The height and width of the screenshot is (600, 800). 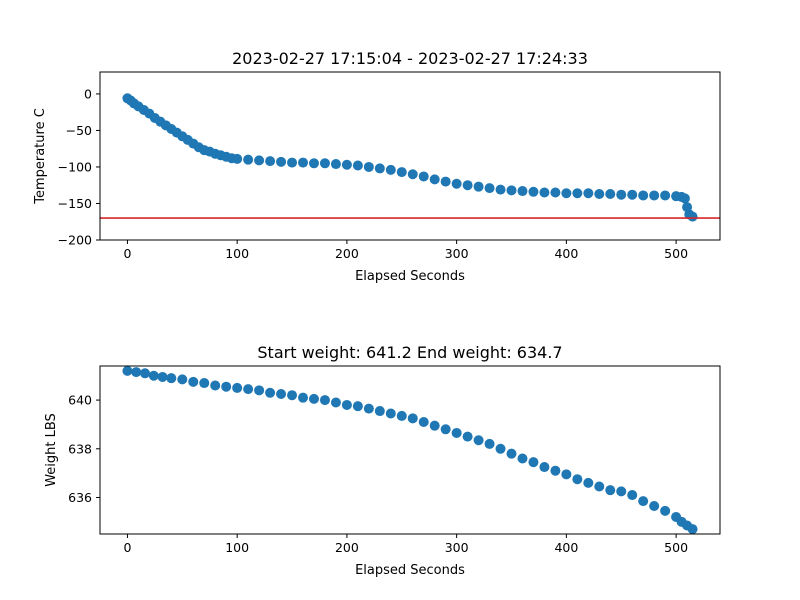 I want to click on weight-y-axis-label: Weight LBS, so click(x=51, y=450).